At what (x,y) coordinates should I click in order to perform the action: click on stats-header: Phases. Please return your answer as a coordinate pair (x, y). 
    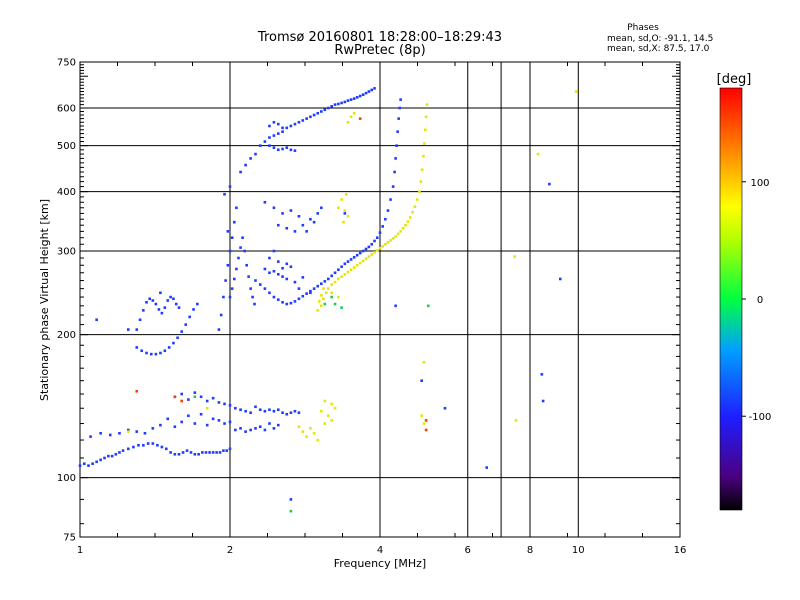
    Looking at the image, I should click on (643, 28).